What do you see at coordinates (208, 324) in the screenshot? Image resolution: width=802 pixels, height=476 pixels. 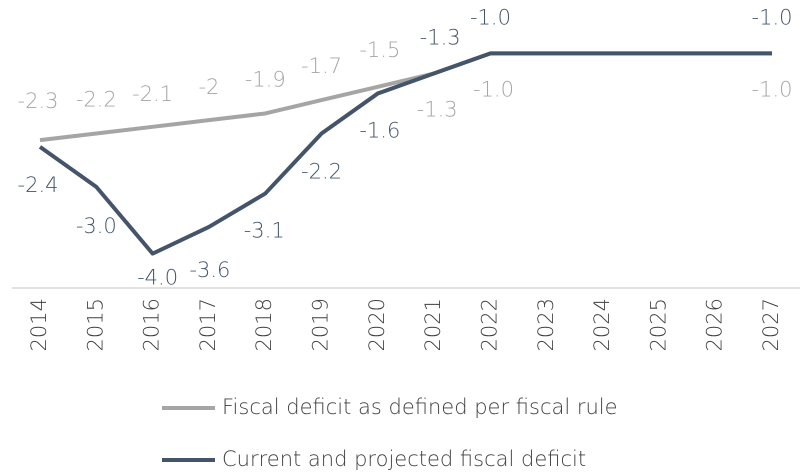 I see `x-tick-label: 2017` at bounding box center [208, 324].